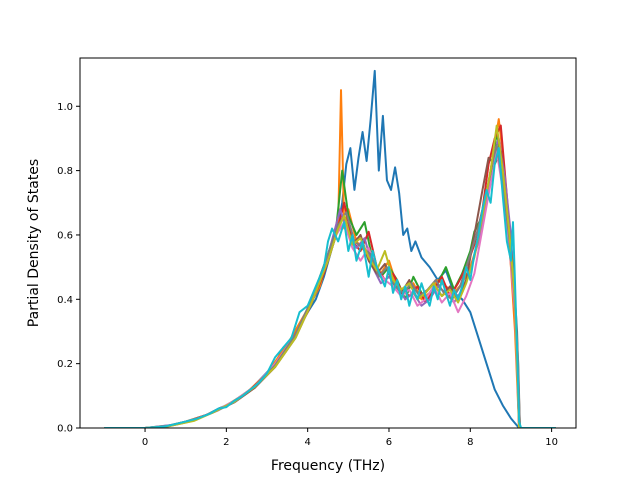  Describe the element at coordinates (307, 442) in the screenshot. I see `x-tick-label: 4` at that location.